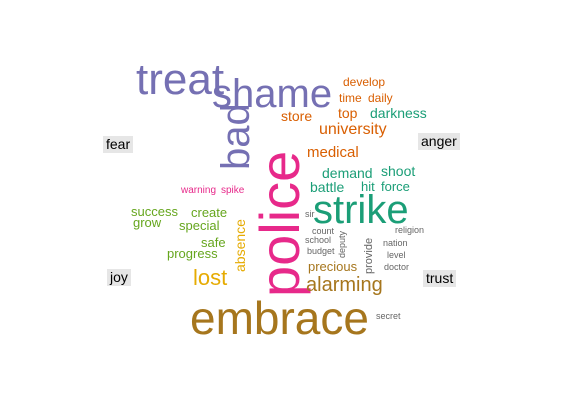 This screenshot has height=418, width=562. Describe the element at coordinates (321, 251) in the screenshot. I see `word-budget: budget` at that location.